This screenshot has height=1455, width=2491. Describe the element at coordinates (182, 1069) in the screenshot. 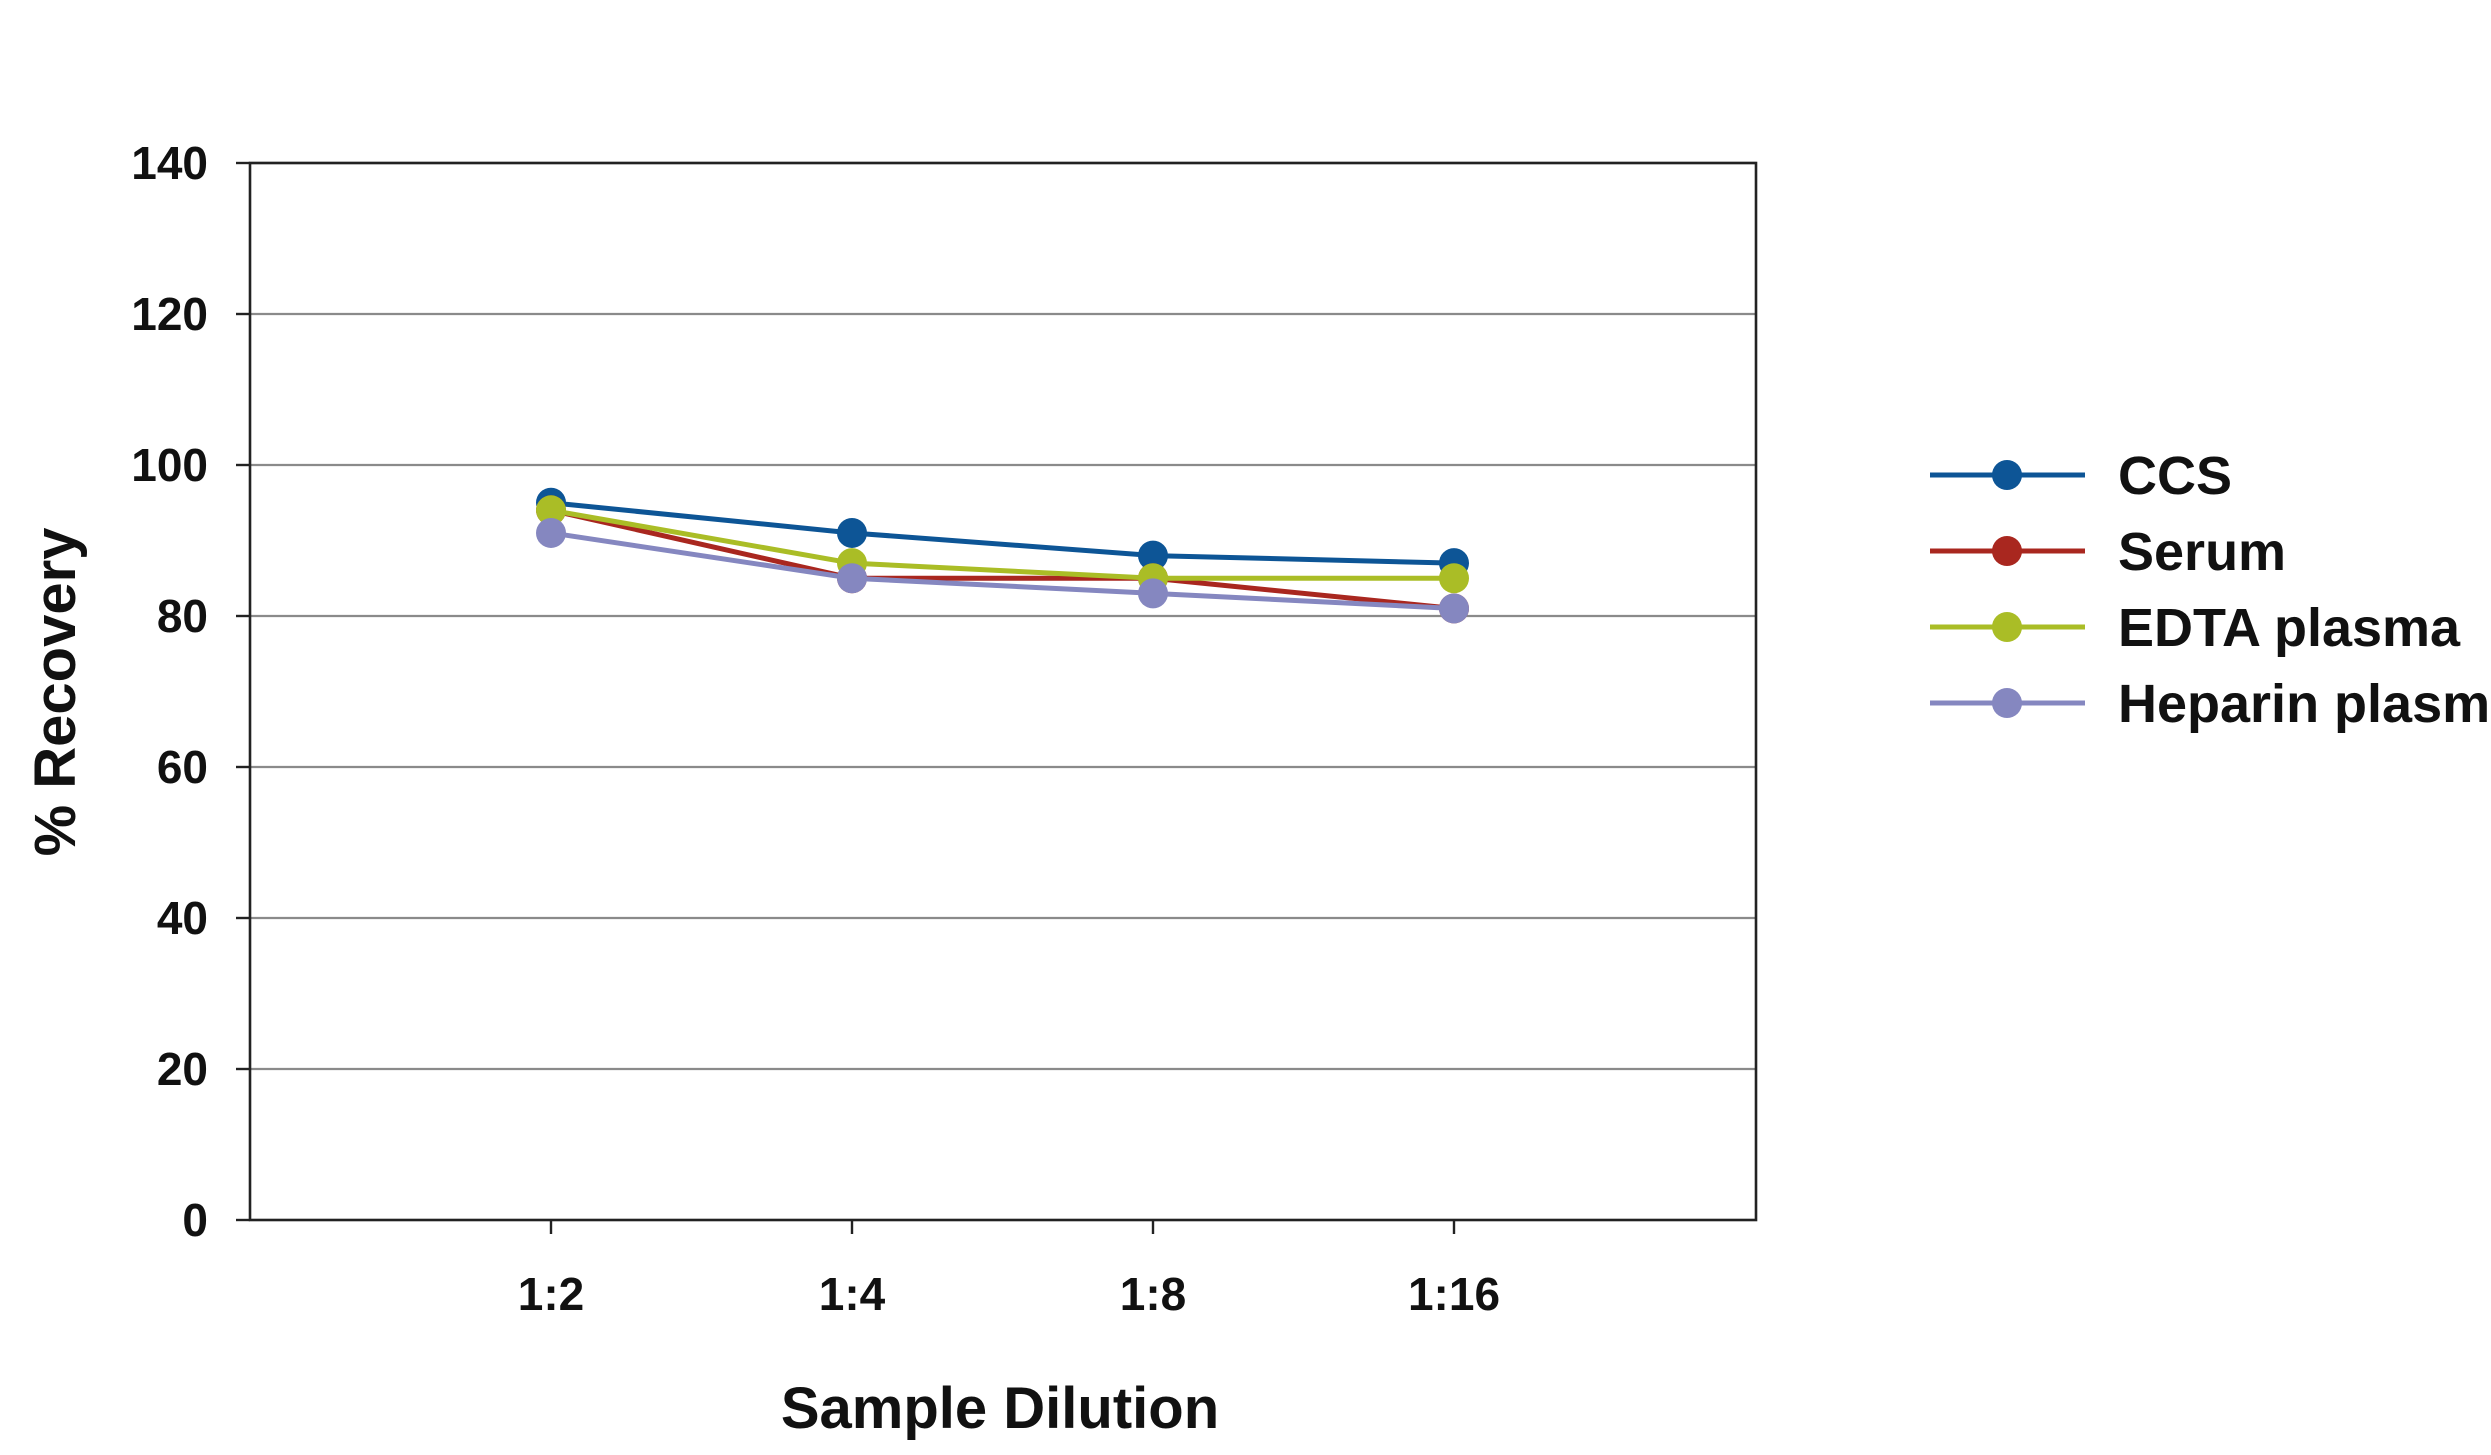

I see `y-tick-label-20: 20` at that location.